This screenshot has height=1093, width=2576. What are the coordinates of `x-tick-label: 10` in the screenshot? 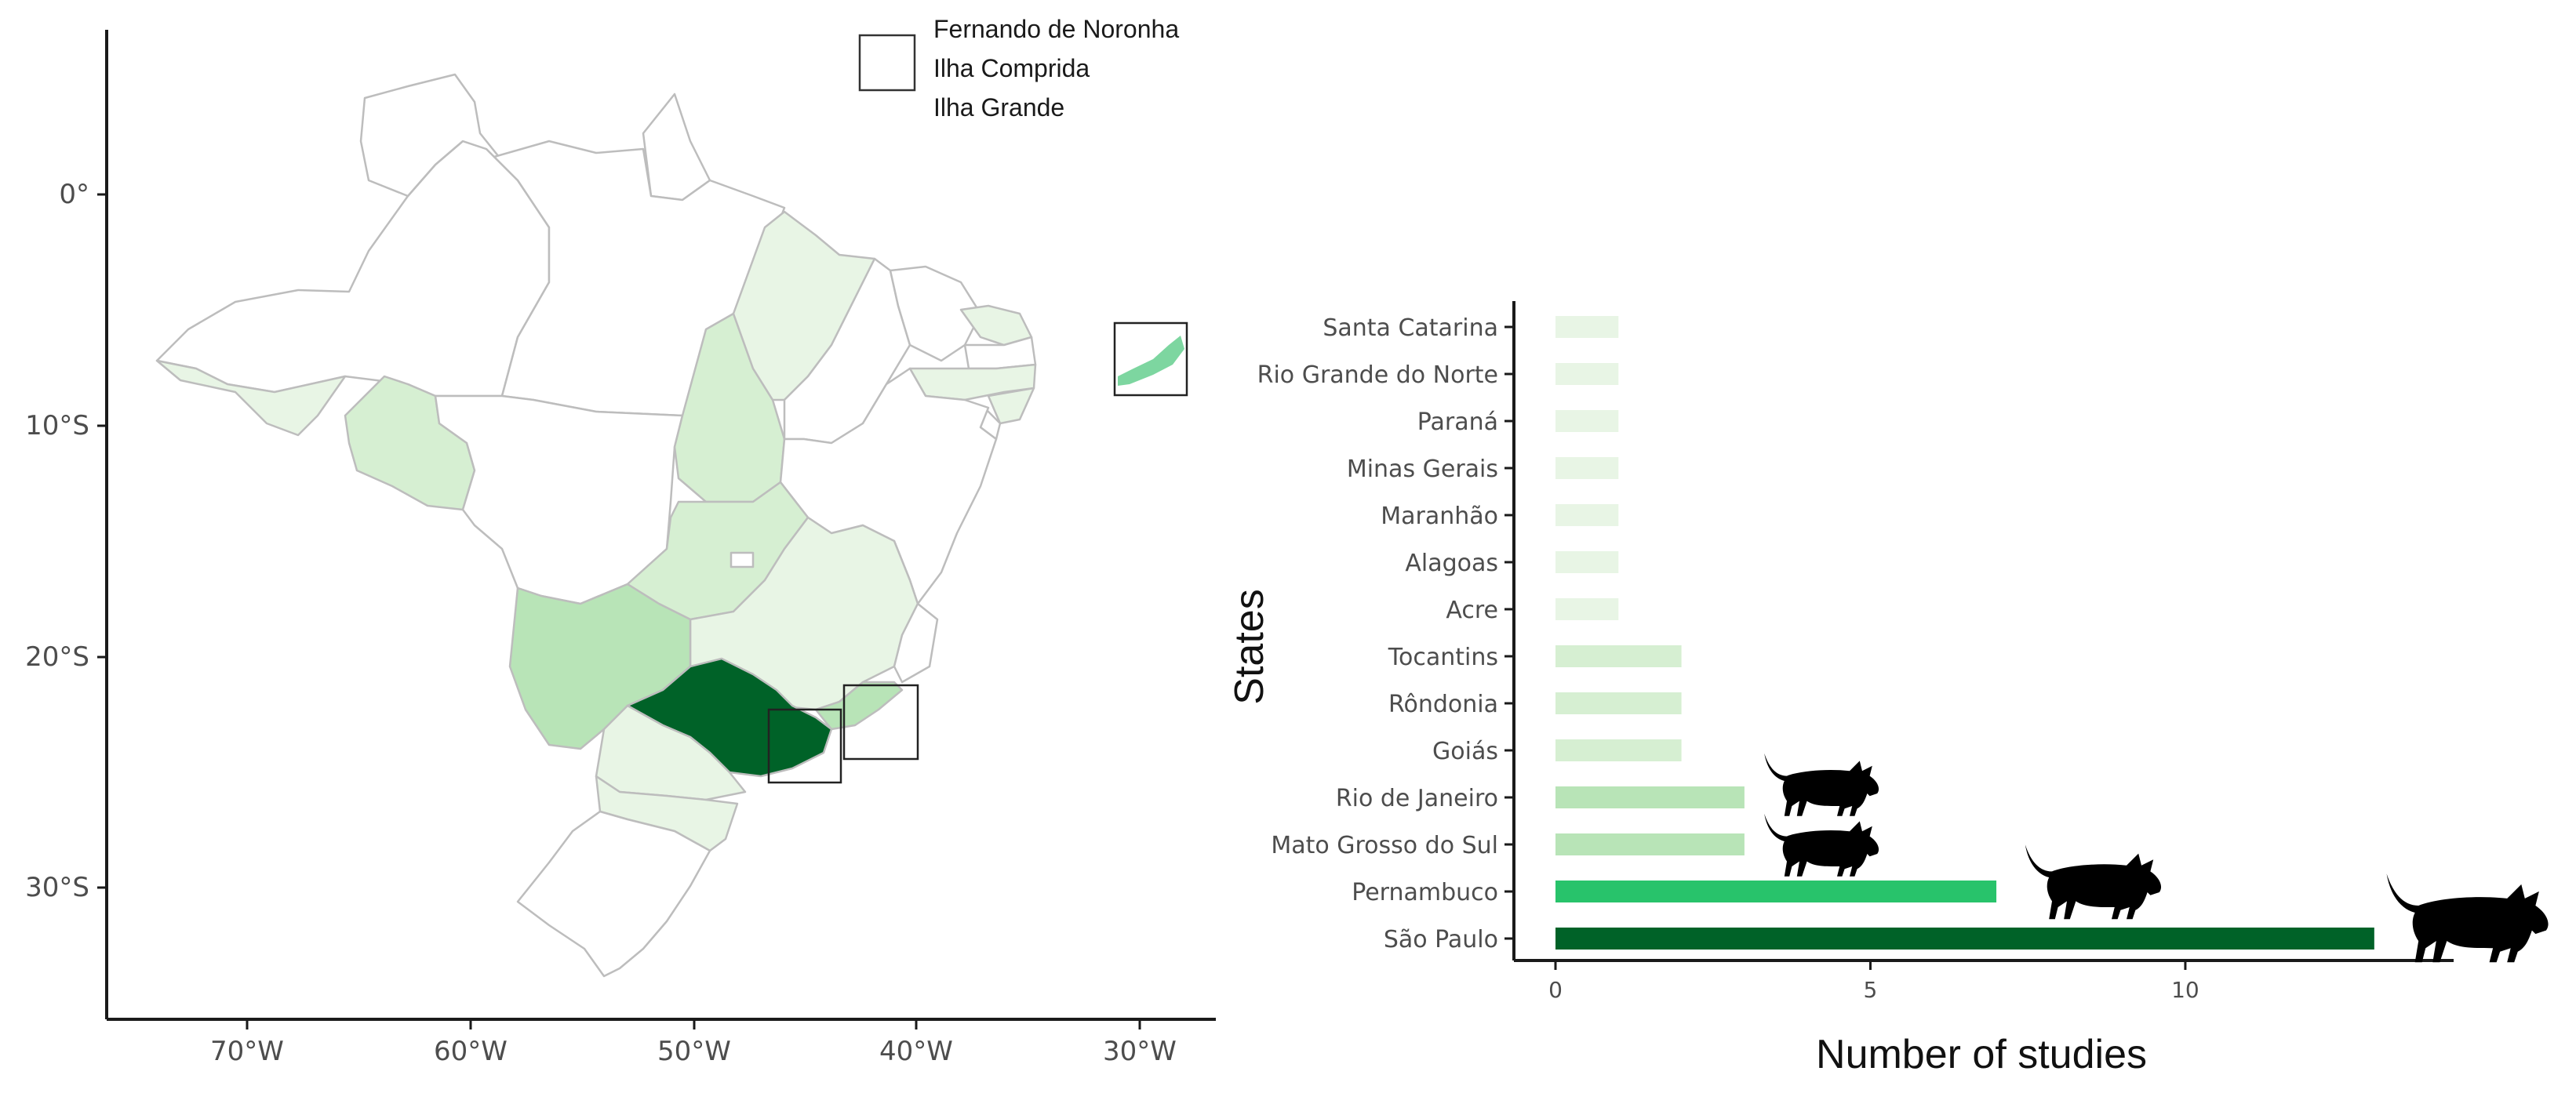 It's located at (2185, 990).